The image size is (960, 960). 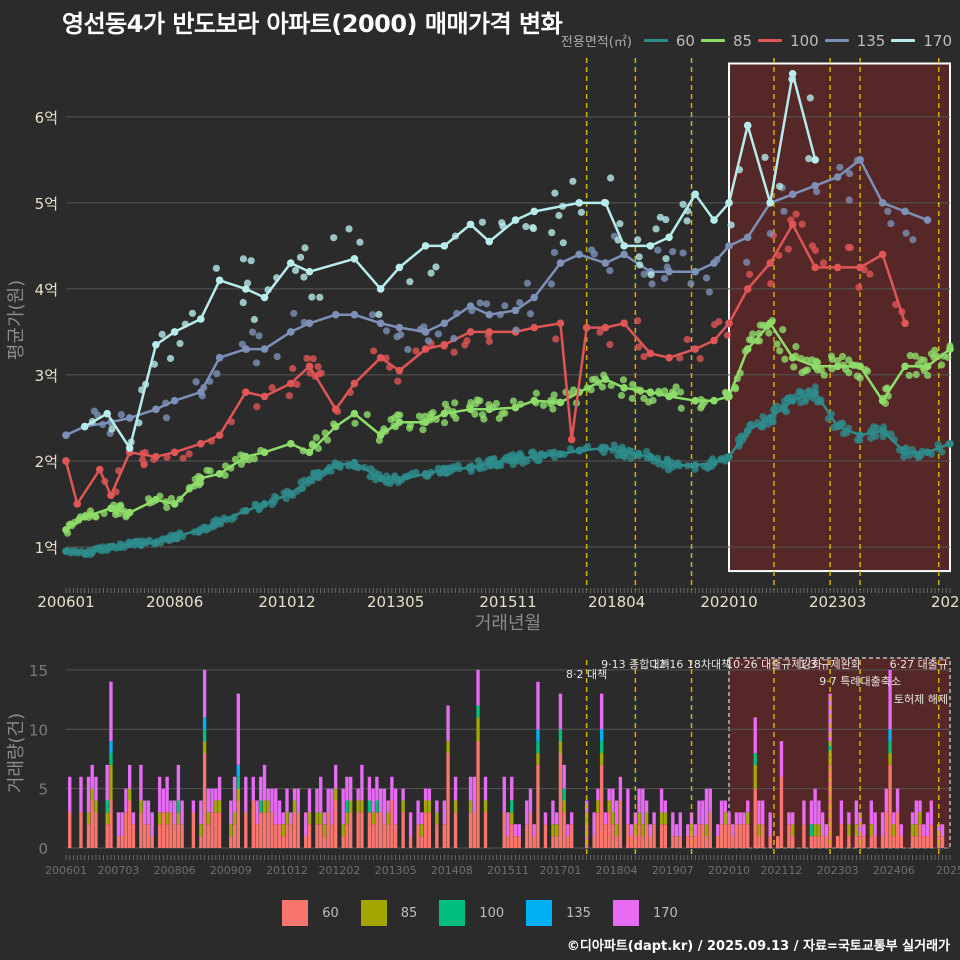 What do you see at coordinates (729, 870) in the screenshot?
I see `volume-x-tick-label: 202010` at bounding box center [729, 870].